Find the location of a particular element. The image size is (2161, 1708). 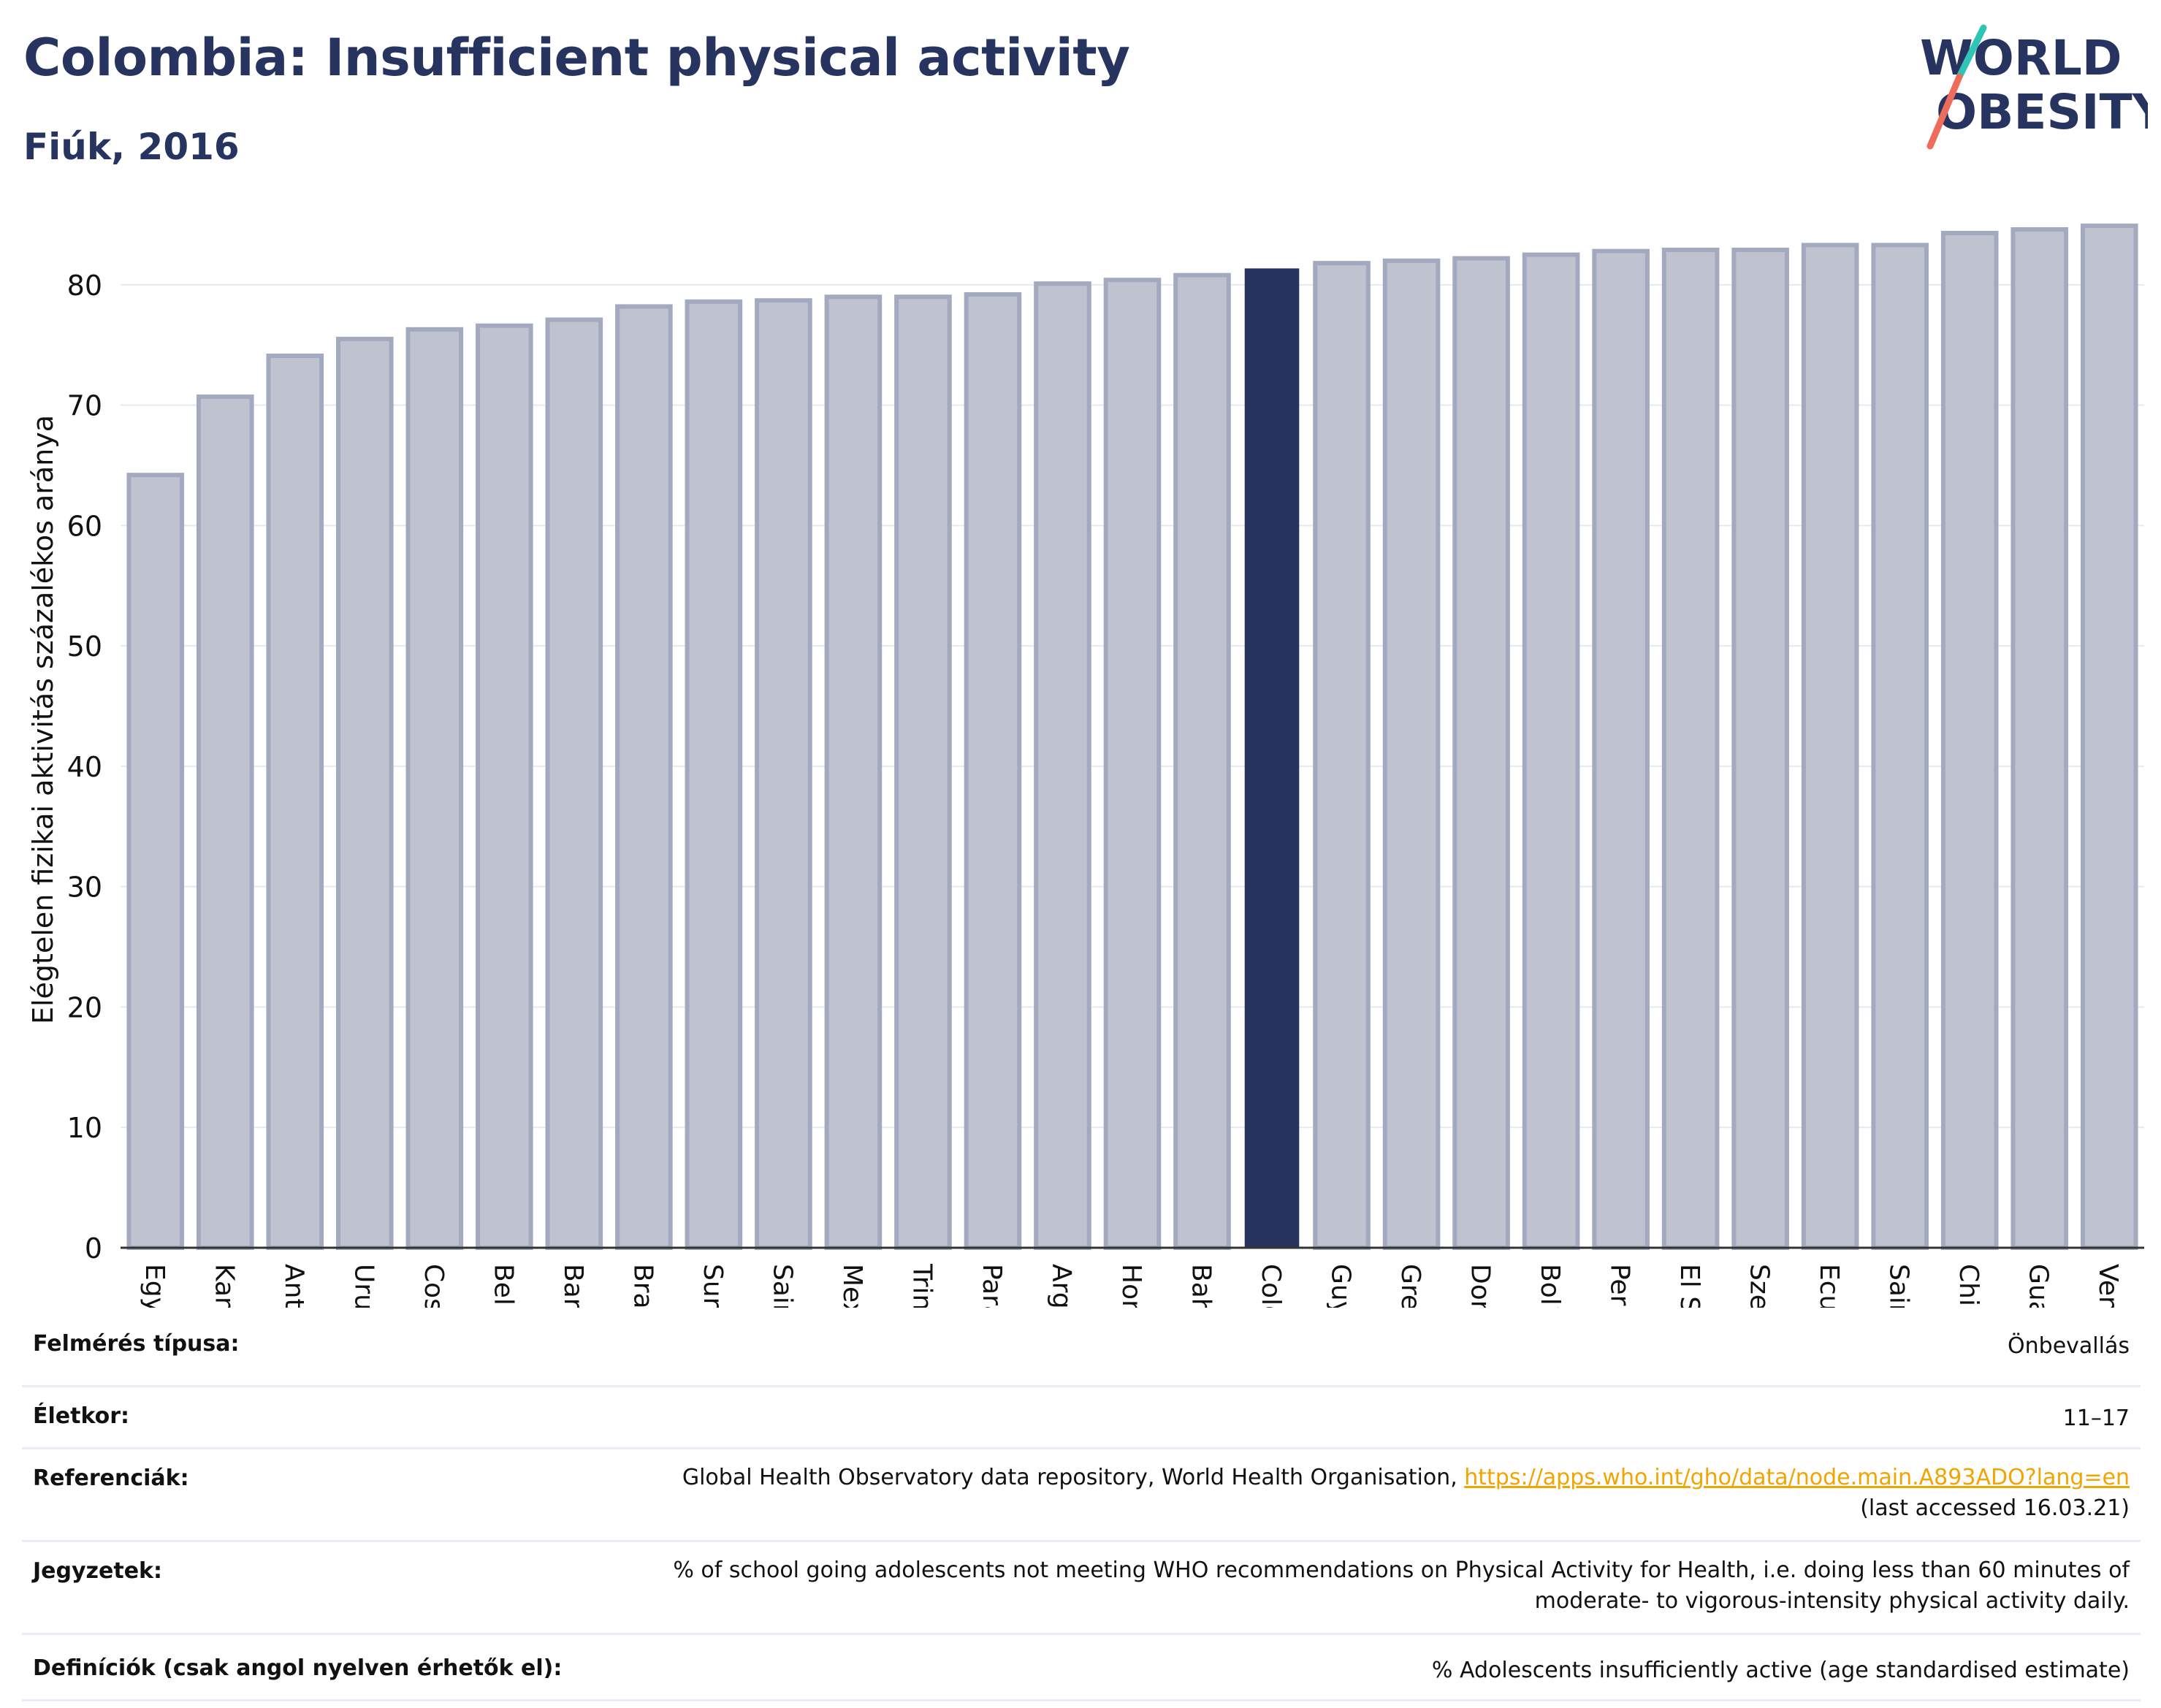

y-tick-label: 30 is located at coordinates (84, 888).